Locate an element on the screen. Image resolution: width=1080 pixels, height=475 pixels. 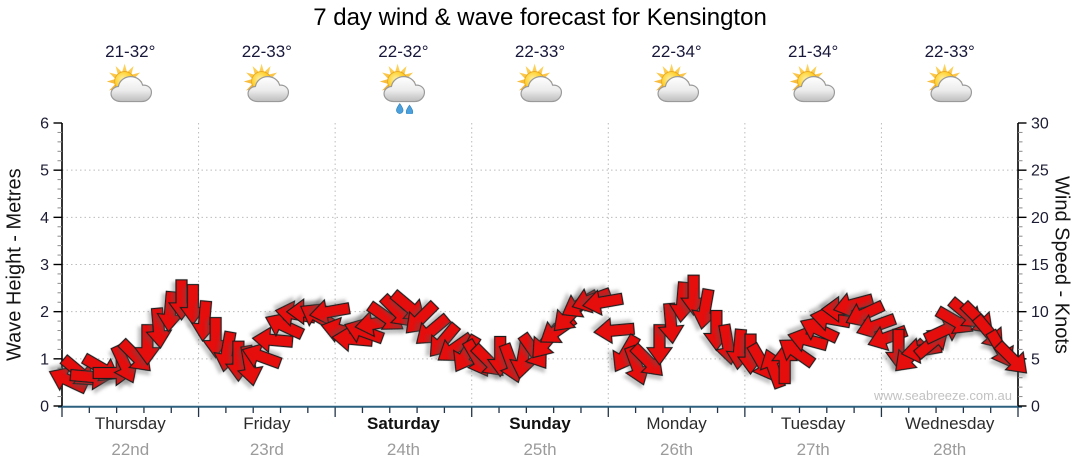
wind-speed-tick-label: 5 is located at coordinates (1035, 359).